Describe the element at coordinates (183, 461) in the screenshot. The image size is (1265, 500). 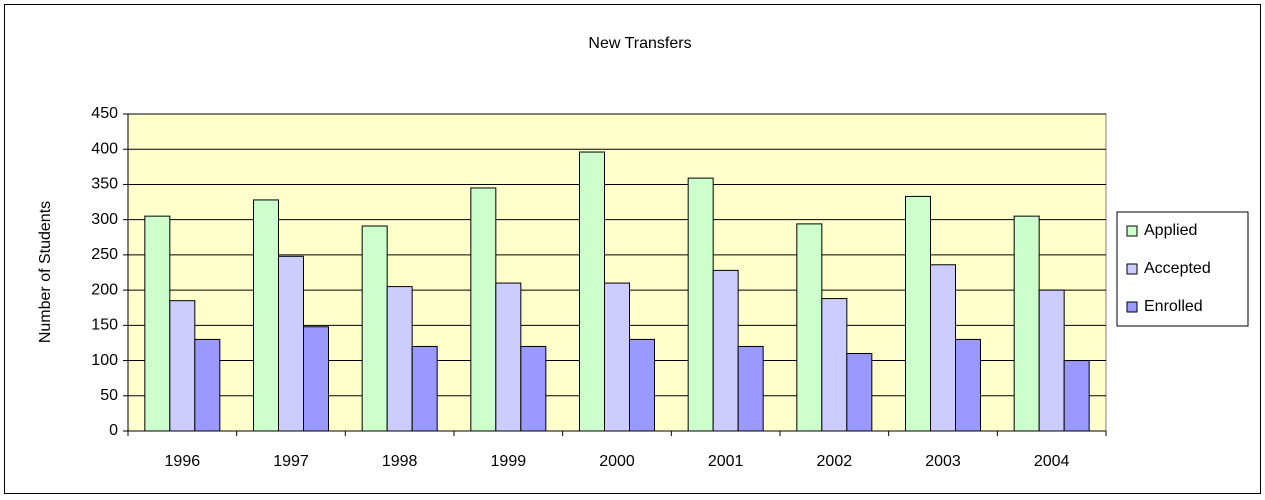
I see `x-tick-label: 1996` at that location.